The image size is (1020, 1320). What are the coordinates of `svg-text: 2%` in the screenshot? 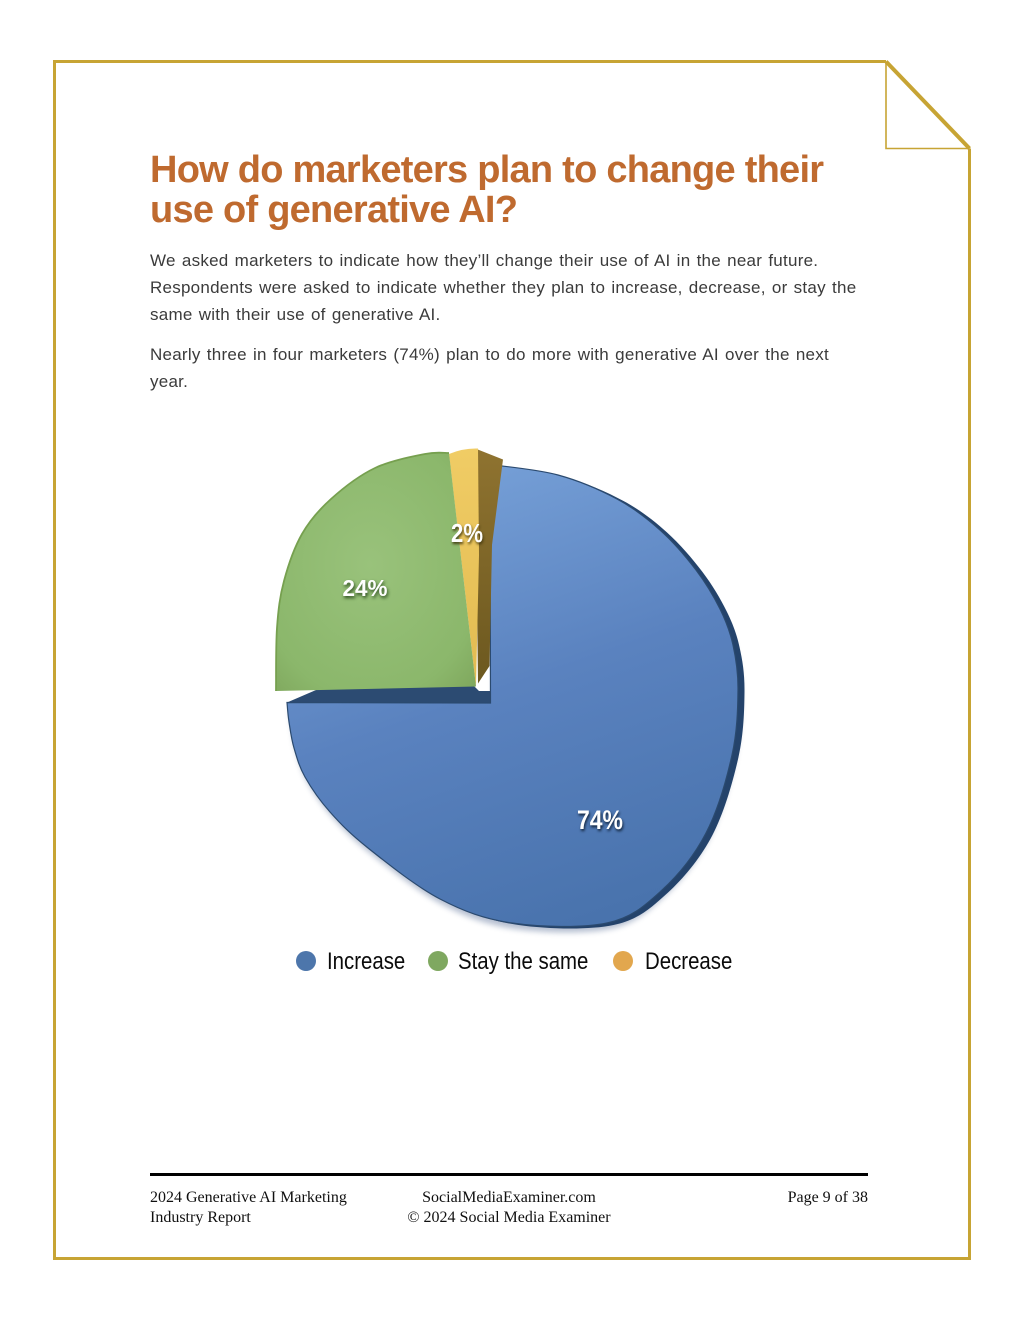 It's located at (467, 533).